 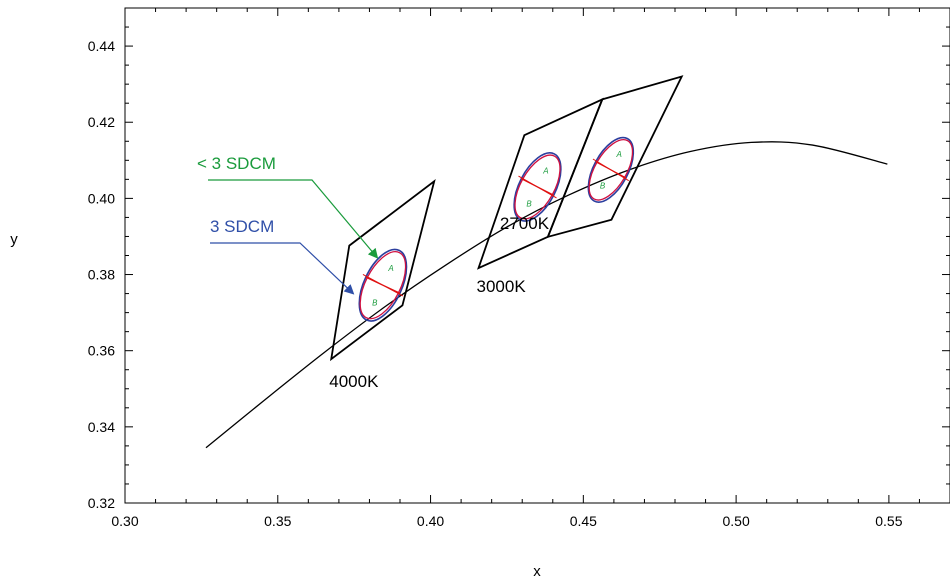 I want to click on y-tick-label: 0.34, so click(x=101, y=427).